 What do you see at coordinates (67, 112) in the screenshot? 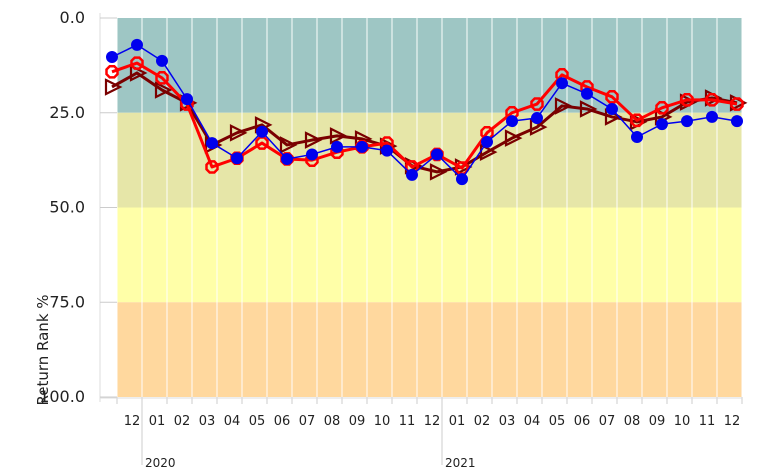
I see `y-tick-label: 25.0` at bounding box center [67, 112].